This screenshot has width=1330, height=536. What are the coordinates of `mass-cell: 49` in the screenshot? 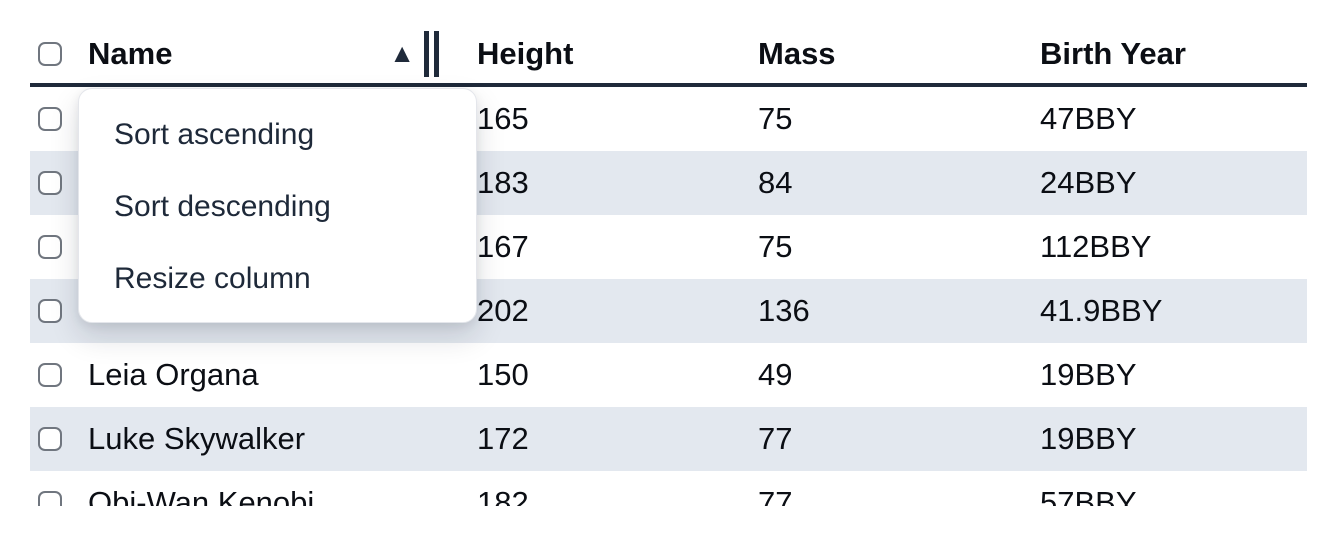 It's located at (775, 374).